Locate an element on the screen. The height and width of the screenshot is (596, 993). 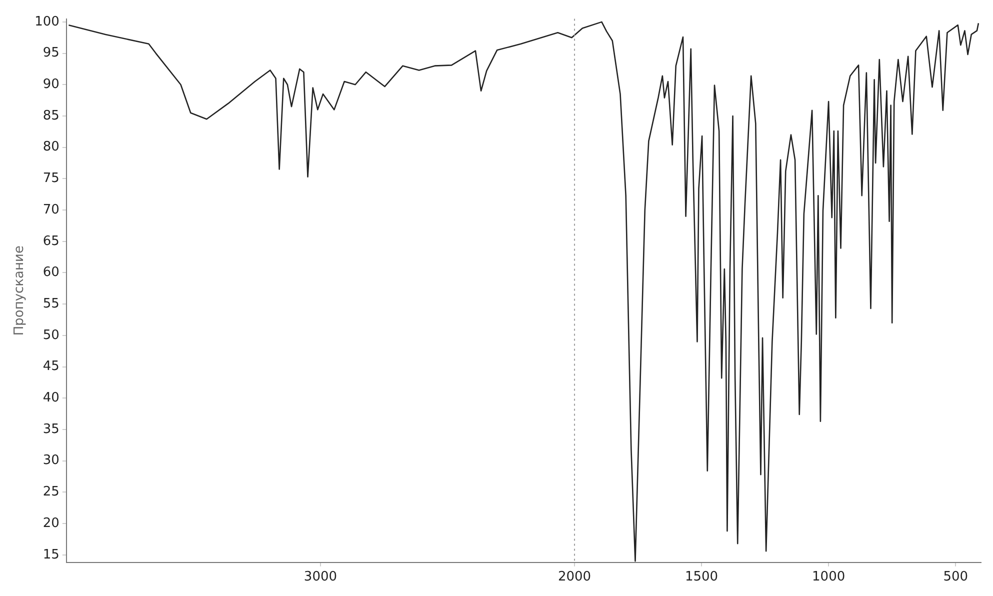
y-tick-label: 45 is located at coordinates (51, 366).